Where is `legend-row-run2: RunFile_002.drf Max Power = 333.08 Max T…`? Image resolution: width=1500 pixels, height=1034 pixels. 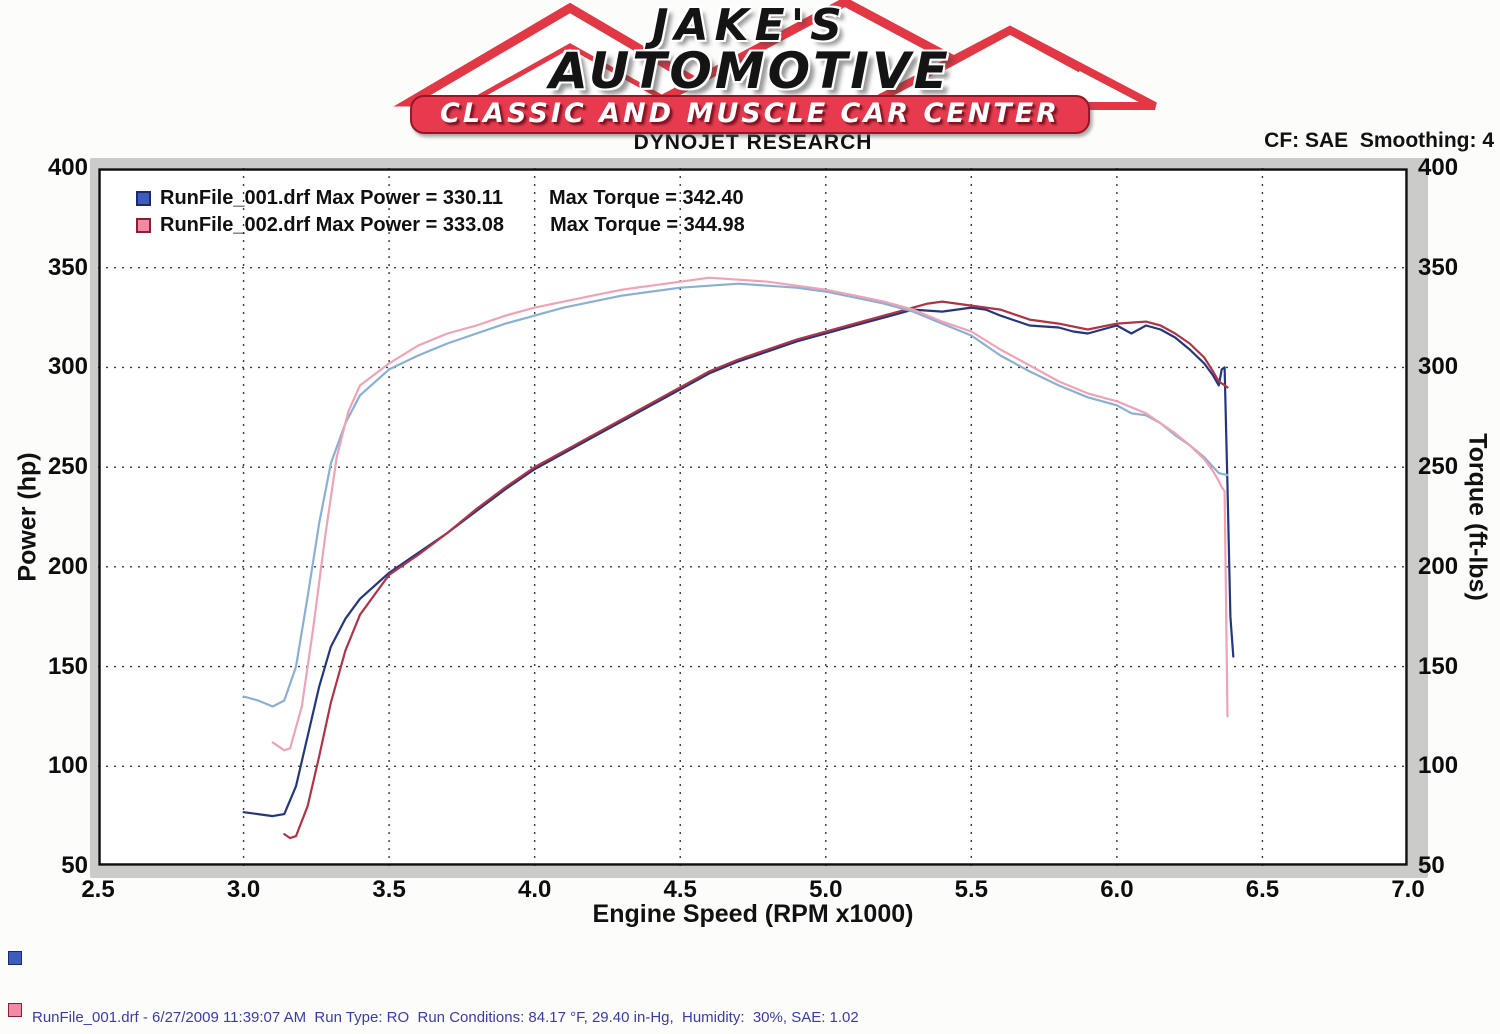
legend-row-run2: RunFile_002.drf Max Power = 333.08 Max T… is located at coordinates (440, 225).